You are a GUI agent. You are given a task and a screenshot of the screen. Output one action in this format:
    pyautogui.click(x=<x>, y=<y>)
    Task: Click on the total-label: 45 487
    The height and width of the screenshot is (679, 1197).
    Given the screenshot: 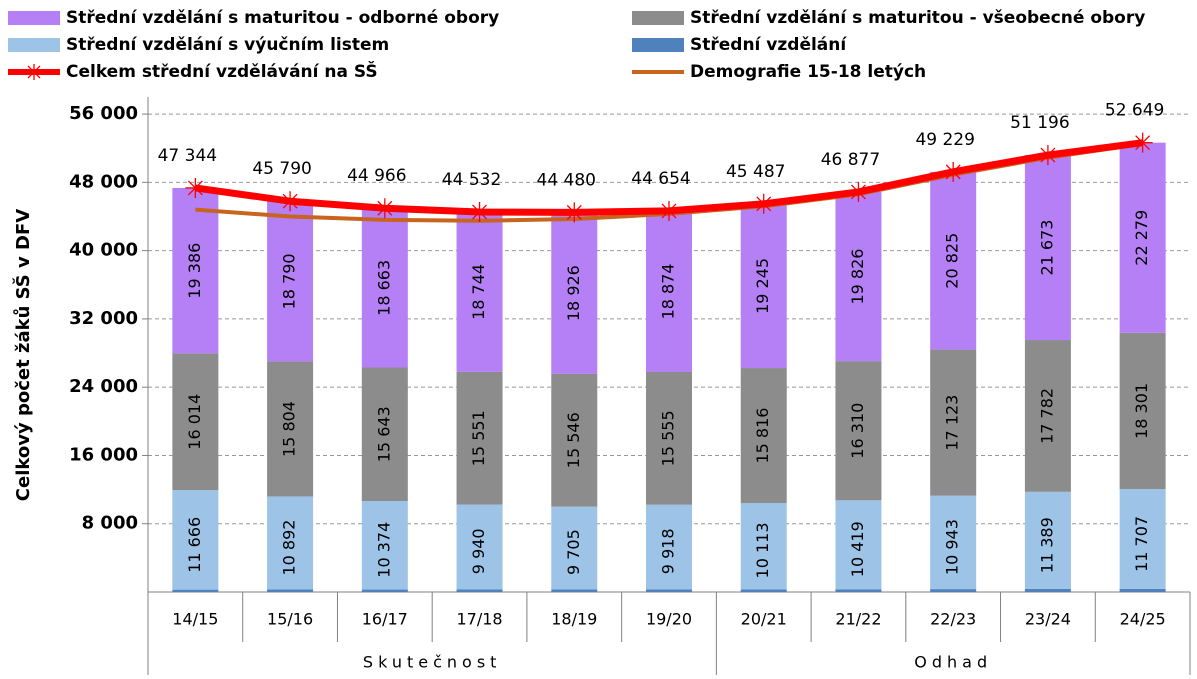 What is the action you would take?
    pyautogui.click(x=755, y=172)
    